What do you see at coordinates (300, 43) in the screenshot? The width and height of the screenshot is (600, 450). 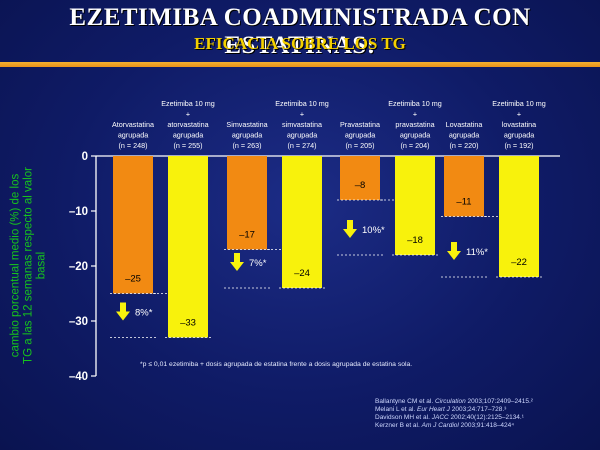 I see `slide-subtitle: EFICACIA SOBRE LOS TG` at bounding box center [300, 43].